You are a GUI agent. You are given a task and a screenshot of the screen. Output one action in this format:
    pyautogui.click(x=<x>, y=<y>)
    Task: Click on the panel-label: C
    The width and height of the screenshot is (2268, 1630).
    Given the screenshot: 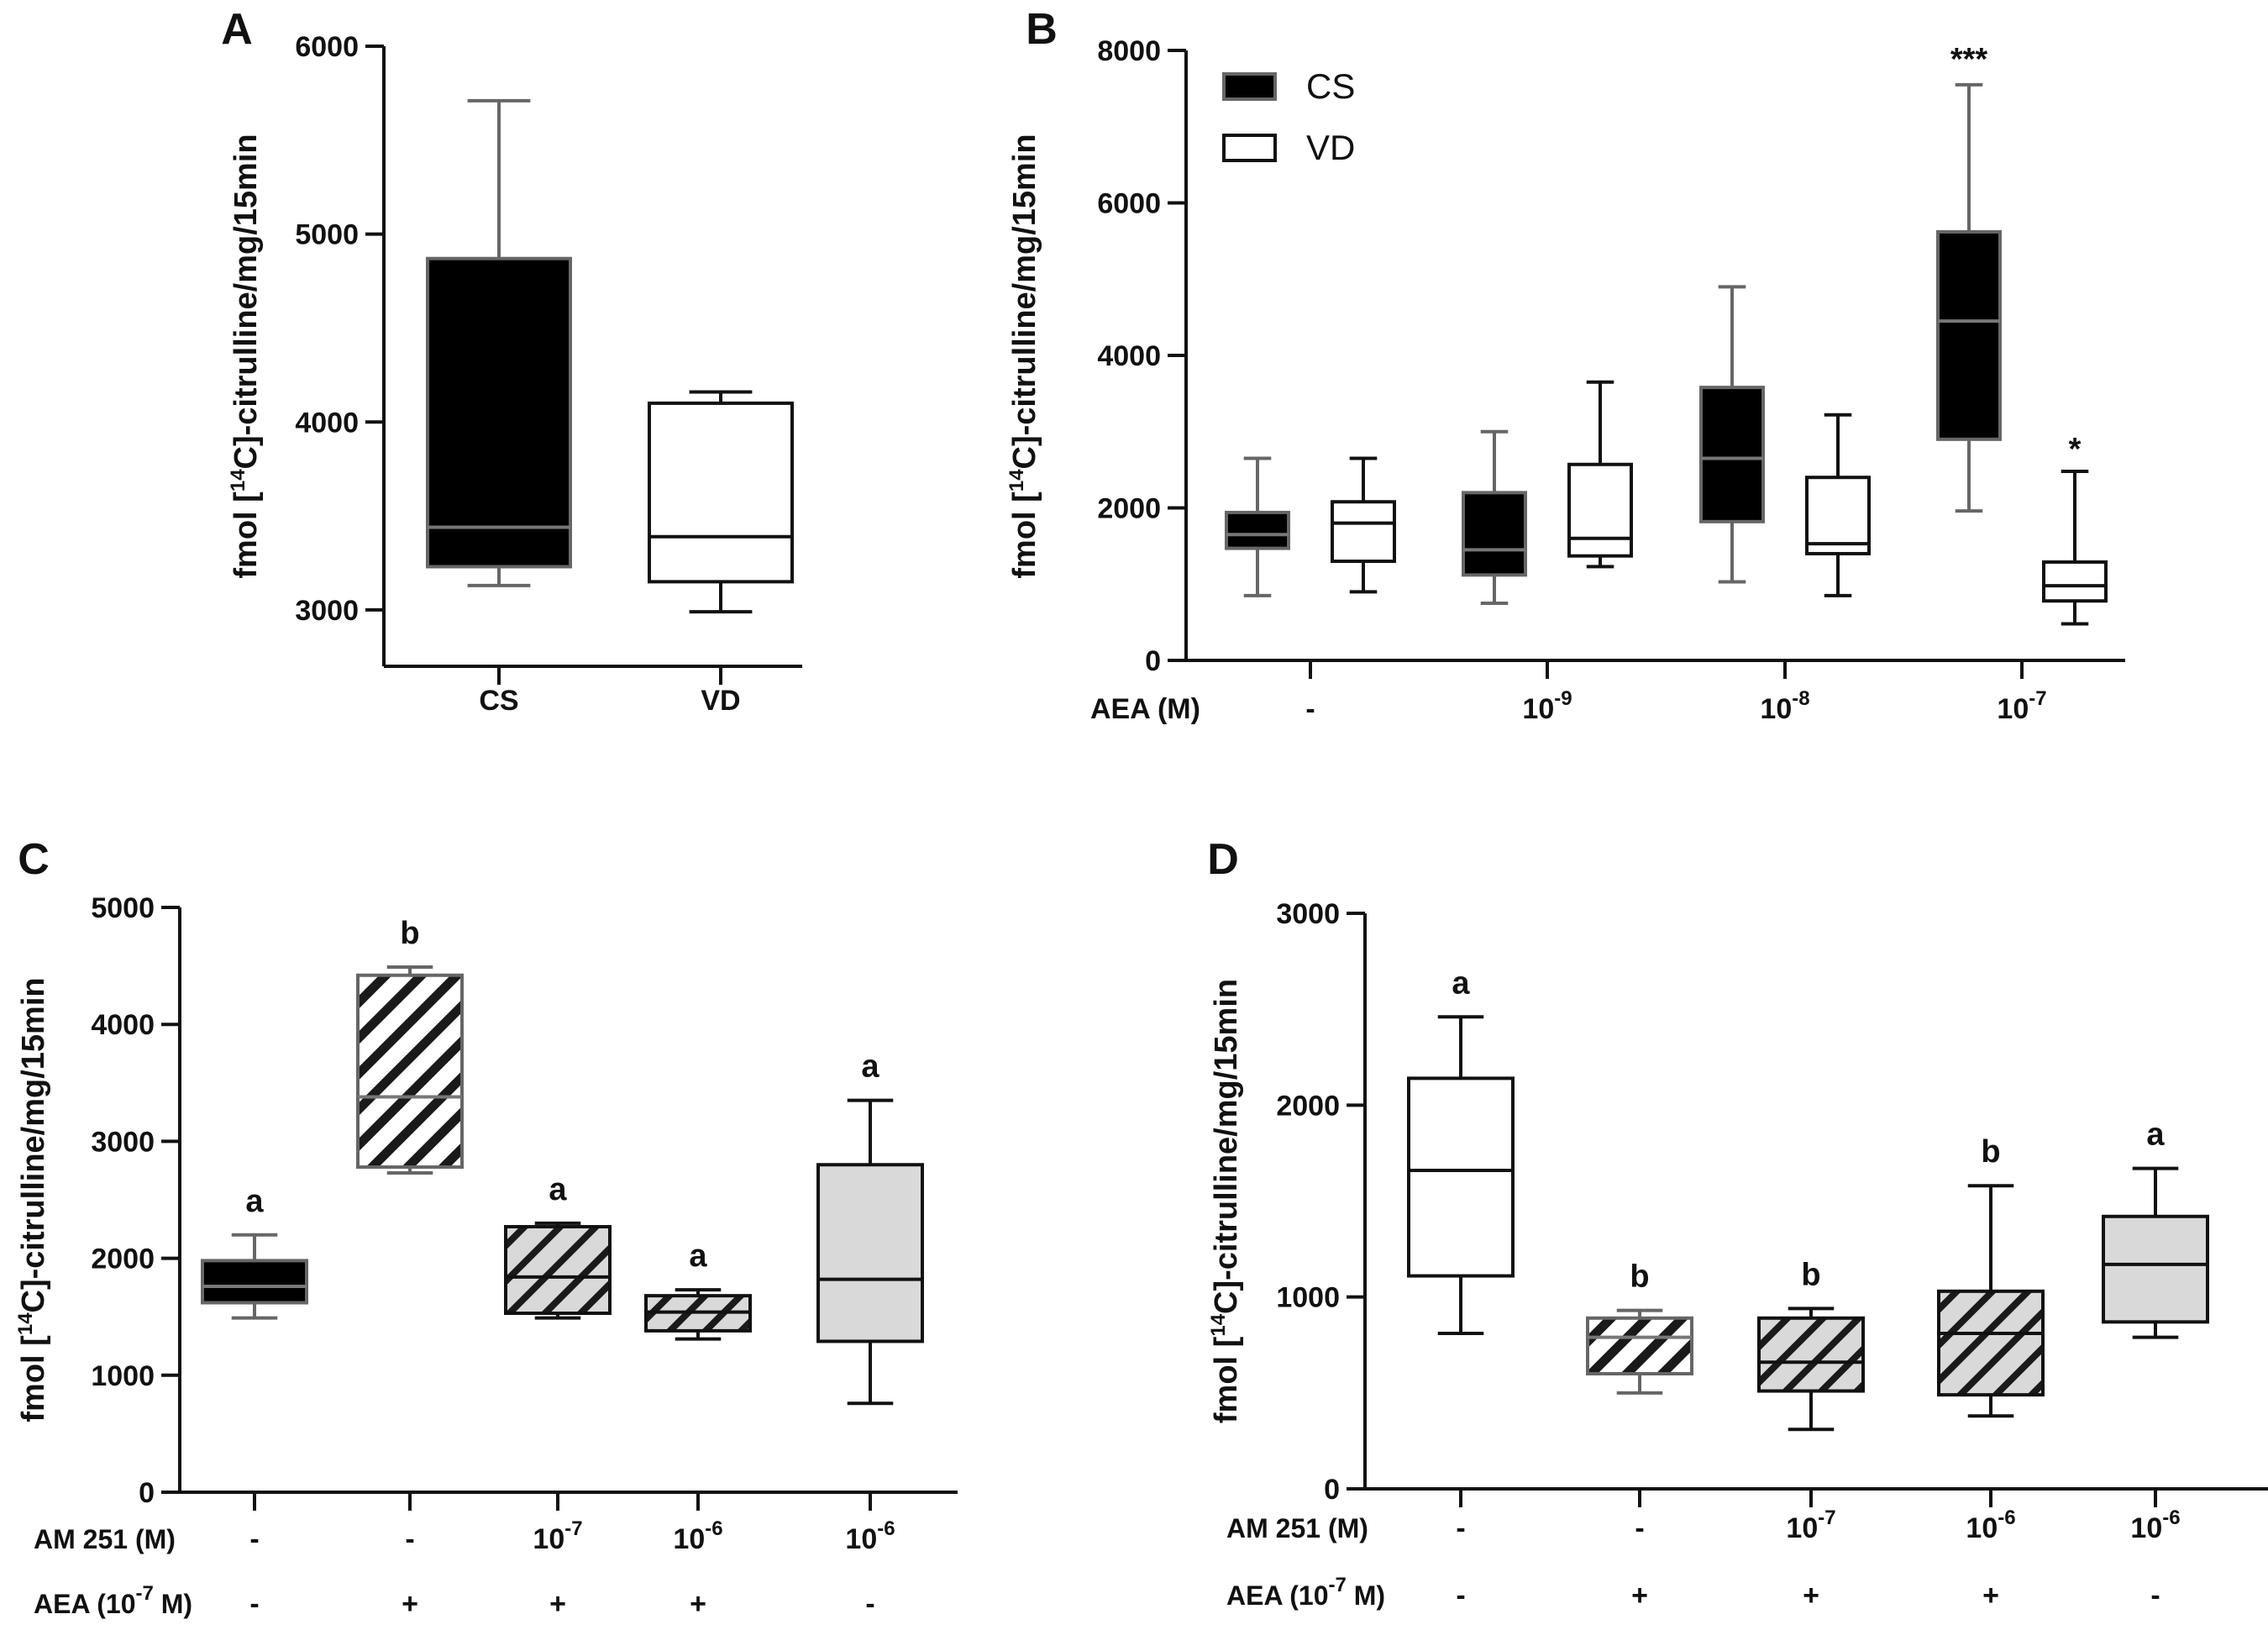 What is the action you would take?
    pyautogui.click(x=34, y=859)
    